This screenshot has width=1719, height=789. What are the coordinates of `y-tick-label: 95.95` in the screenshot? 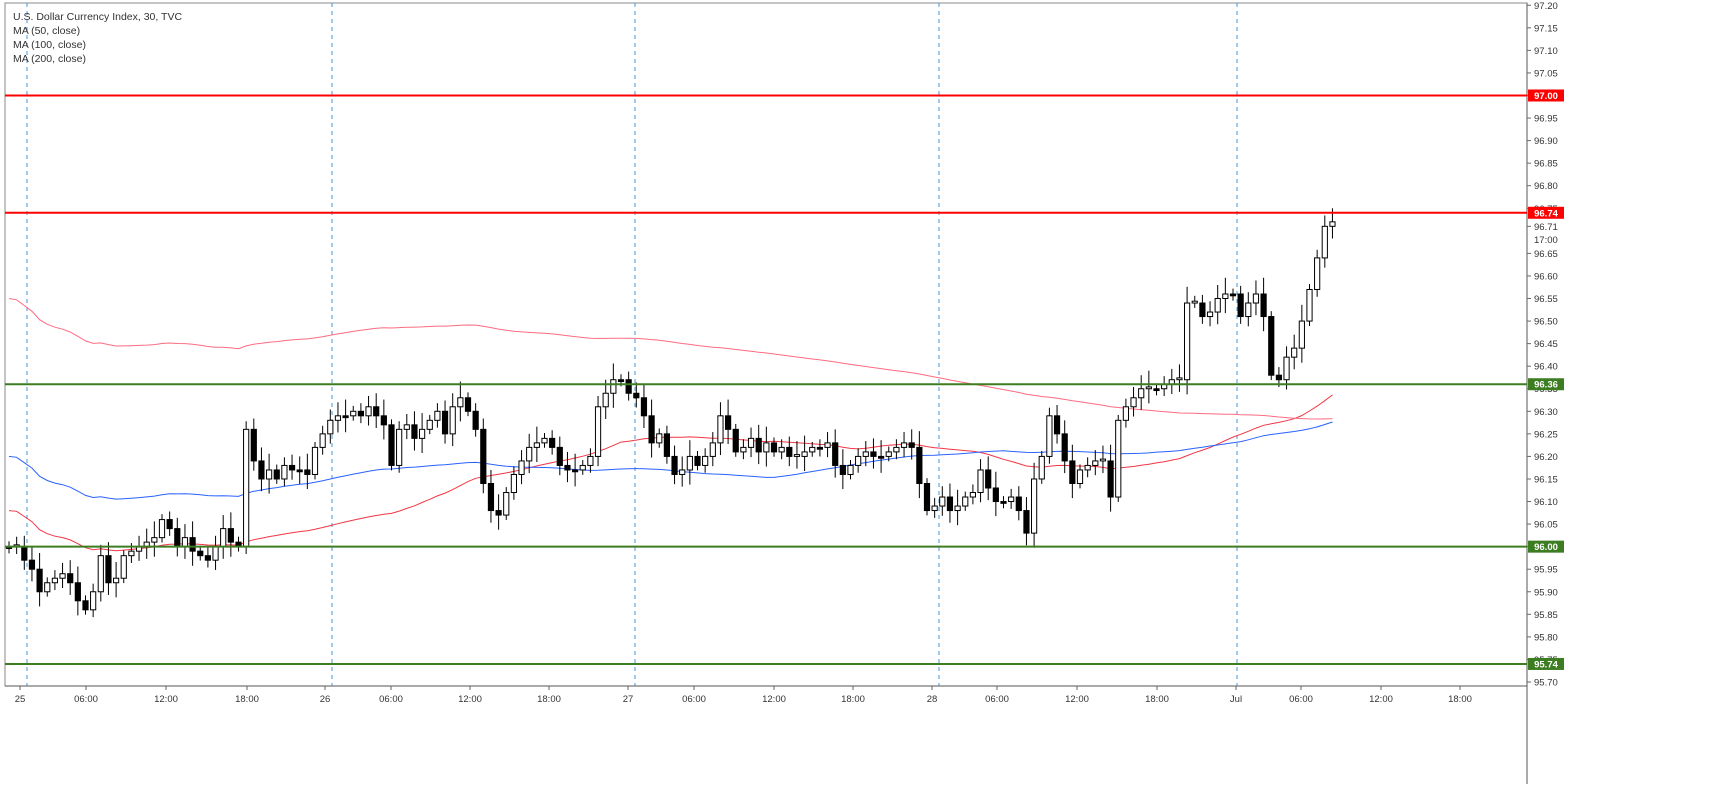 It's located at (1546, 570).